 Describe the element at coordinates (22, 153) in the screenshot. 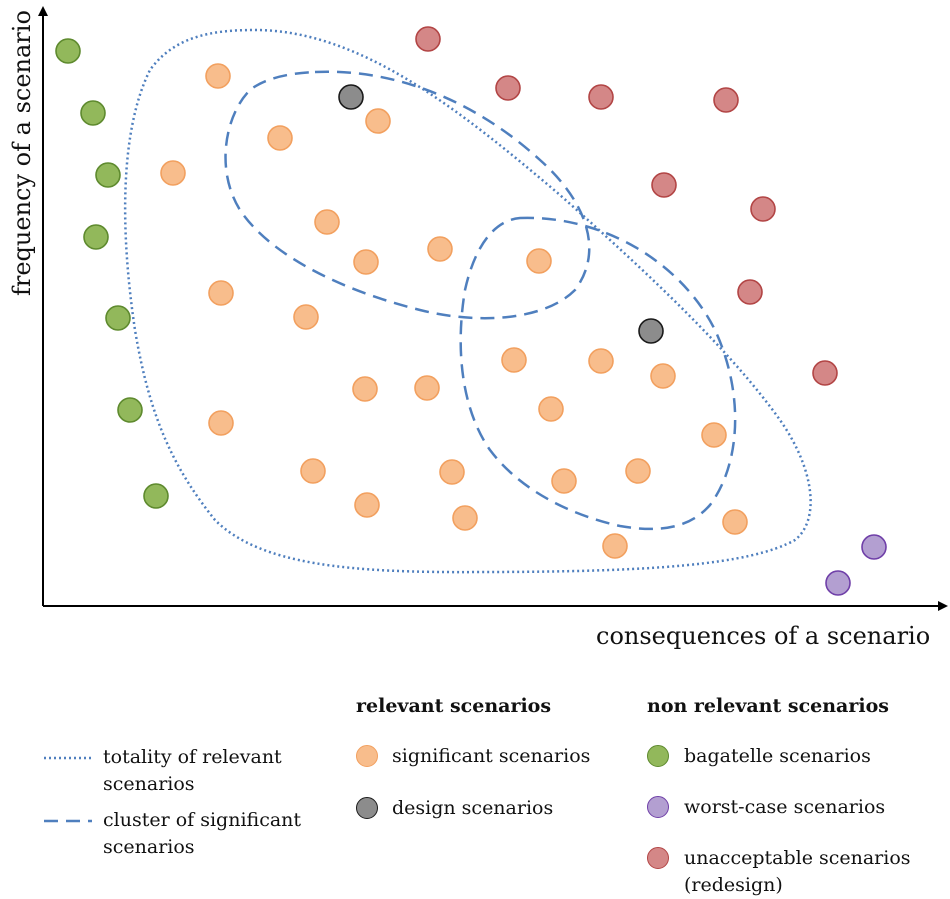

I see `y-axis-label: frequency of a scenario` at that location.